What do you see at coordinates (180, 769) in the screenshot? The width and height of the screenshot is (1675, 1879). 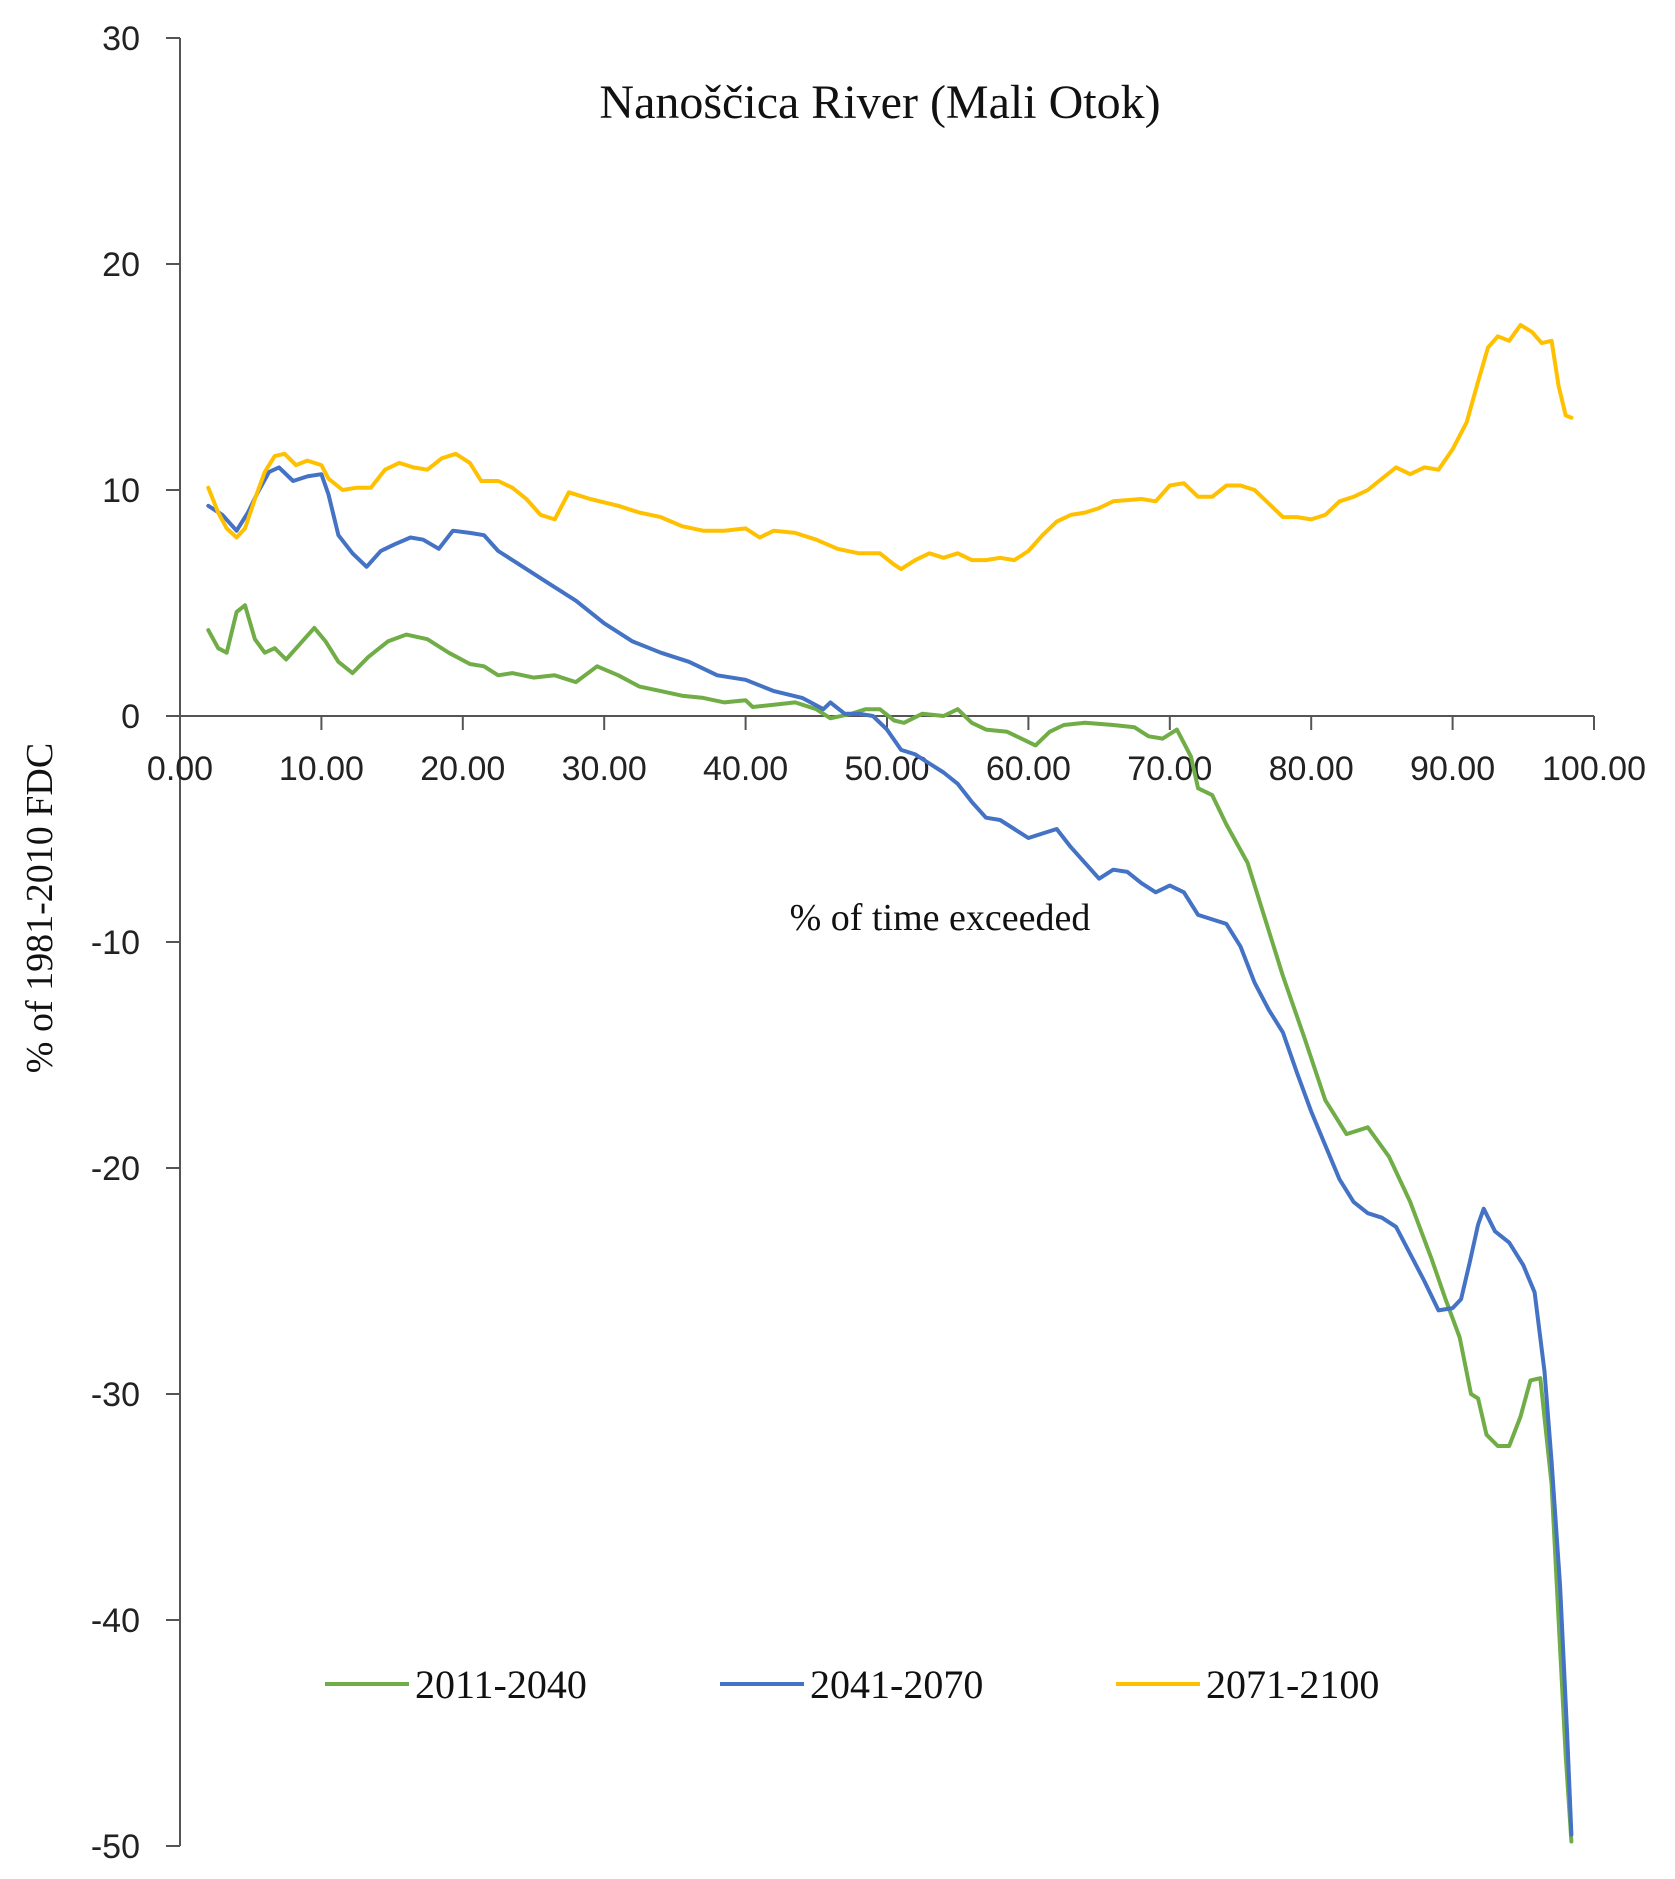 I see `x-tick-label: 0.00` at bounding box center [180, 769].